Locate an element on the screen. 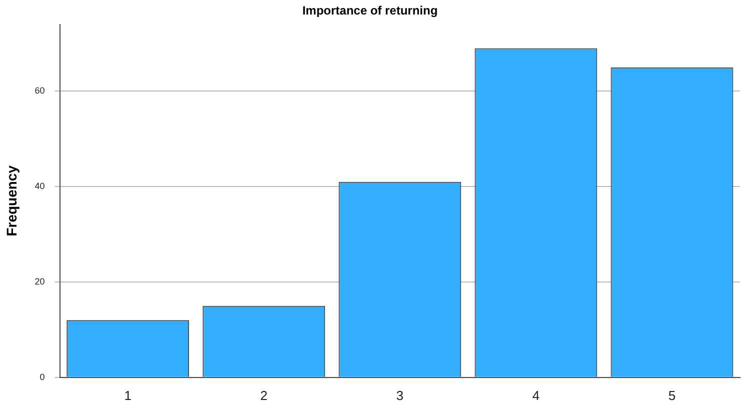 The width and height of the screenshot is (744, 407). y-axis-title: Frequency is located at coordinates (11, 200).